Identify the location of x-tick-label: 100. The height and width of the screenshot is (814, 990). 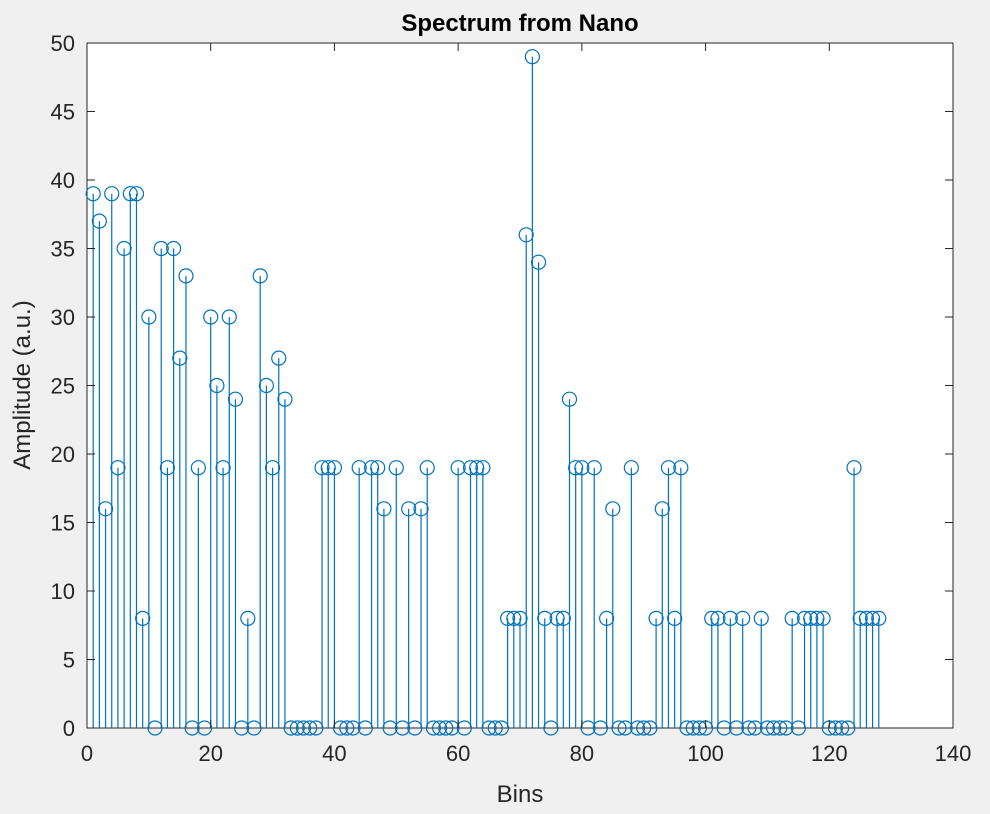
(705, 753).